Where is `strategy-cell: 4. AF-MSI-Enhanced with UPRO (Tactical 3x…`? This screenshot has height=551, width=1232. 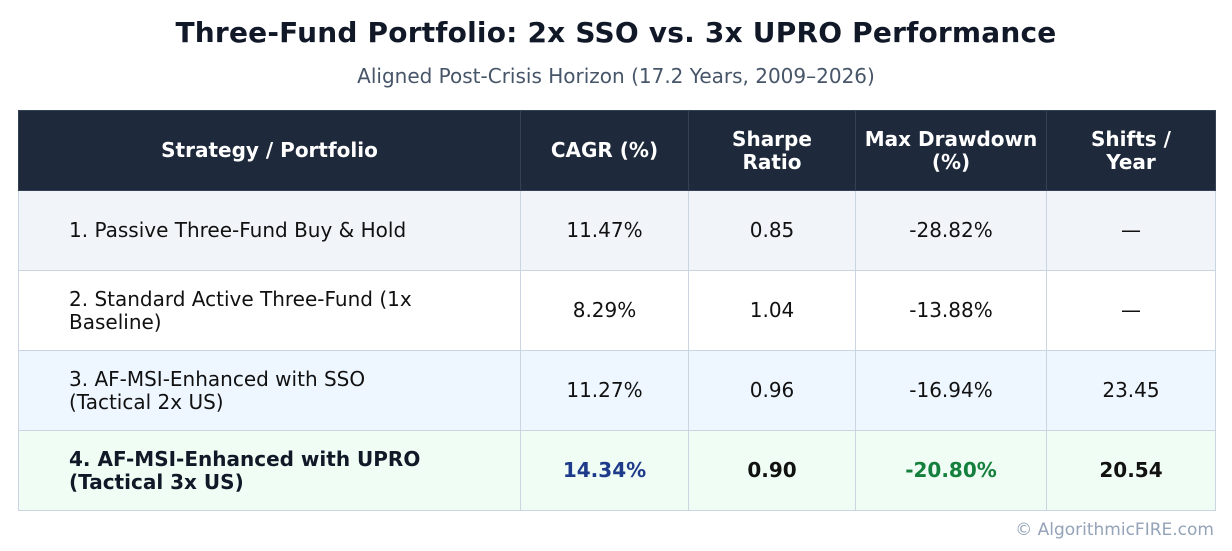
strategy-cell: 4. AF-MSI-Enhanced with UPRO (Tactical 3x… is located at coordinates (269, 470).